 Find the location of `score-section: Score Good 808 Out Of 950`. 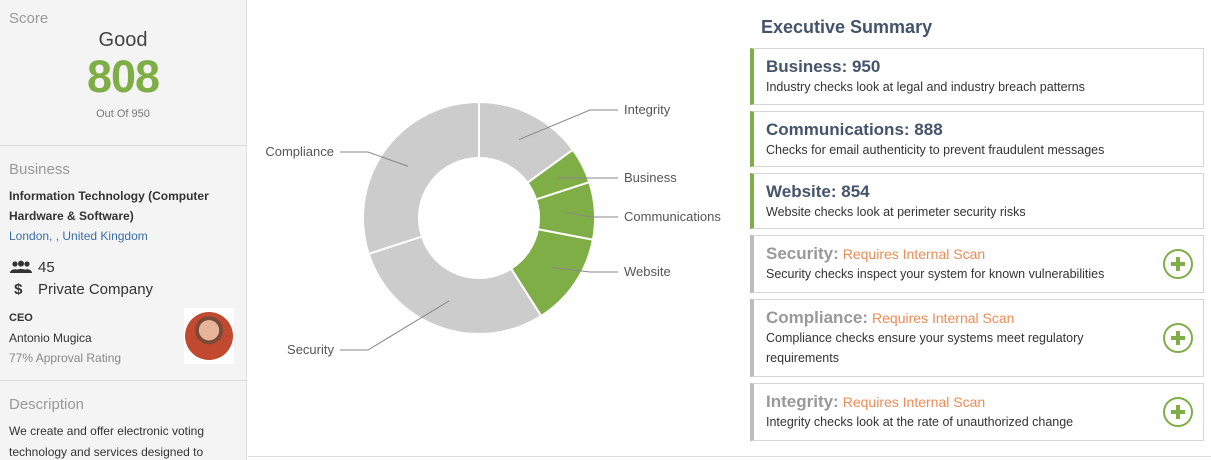

score-section: Score Good 808 Out Of 950 is located at coordinates (123, 73).